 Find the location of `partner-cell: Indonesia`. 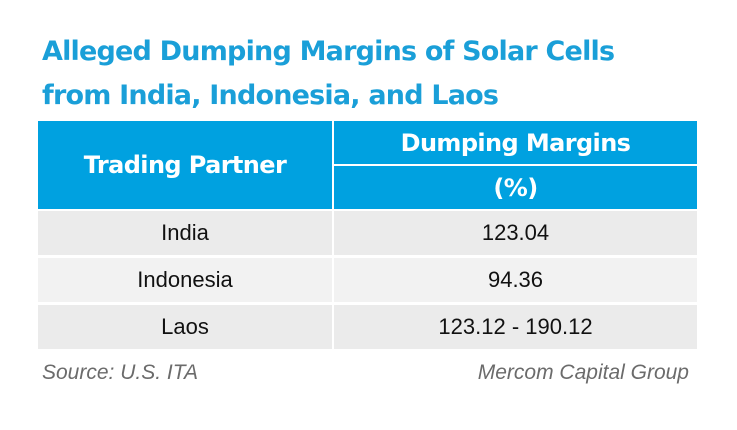

partner-cell: Indonesia is located at coordinates (185, 280).